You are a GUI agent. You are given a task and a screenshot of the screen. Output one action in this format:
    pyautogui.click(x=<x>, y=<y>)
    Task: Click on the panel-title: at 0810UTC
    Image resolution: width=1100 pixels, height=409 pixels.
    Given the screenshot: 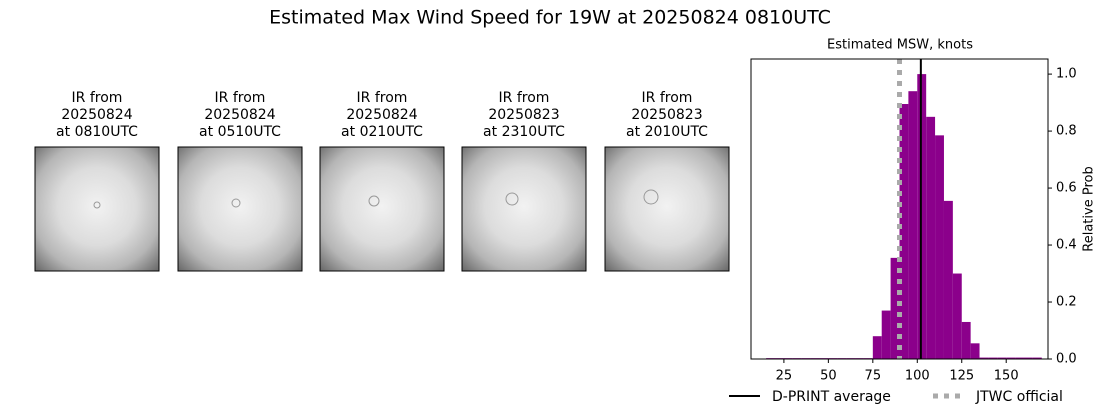 What is the action you would take?
    pyautogui.click(x=97, y=132)
    